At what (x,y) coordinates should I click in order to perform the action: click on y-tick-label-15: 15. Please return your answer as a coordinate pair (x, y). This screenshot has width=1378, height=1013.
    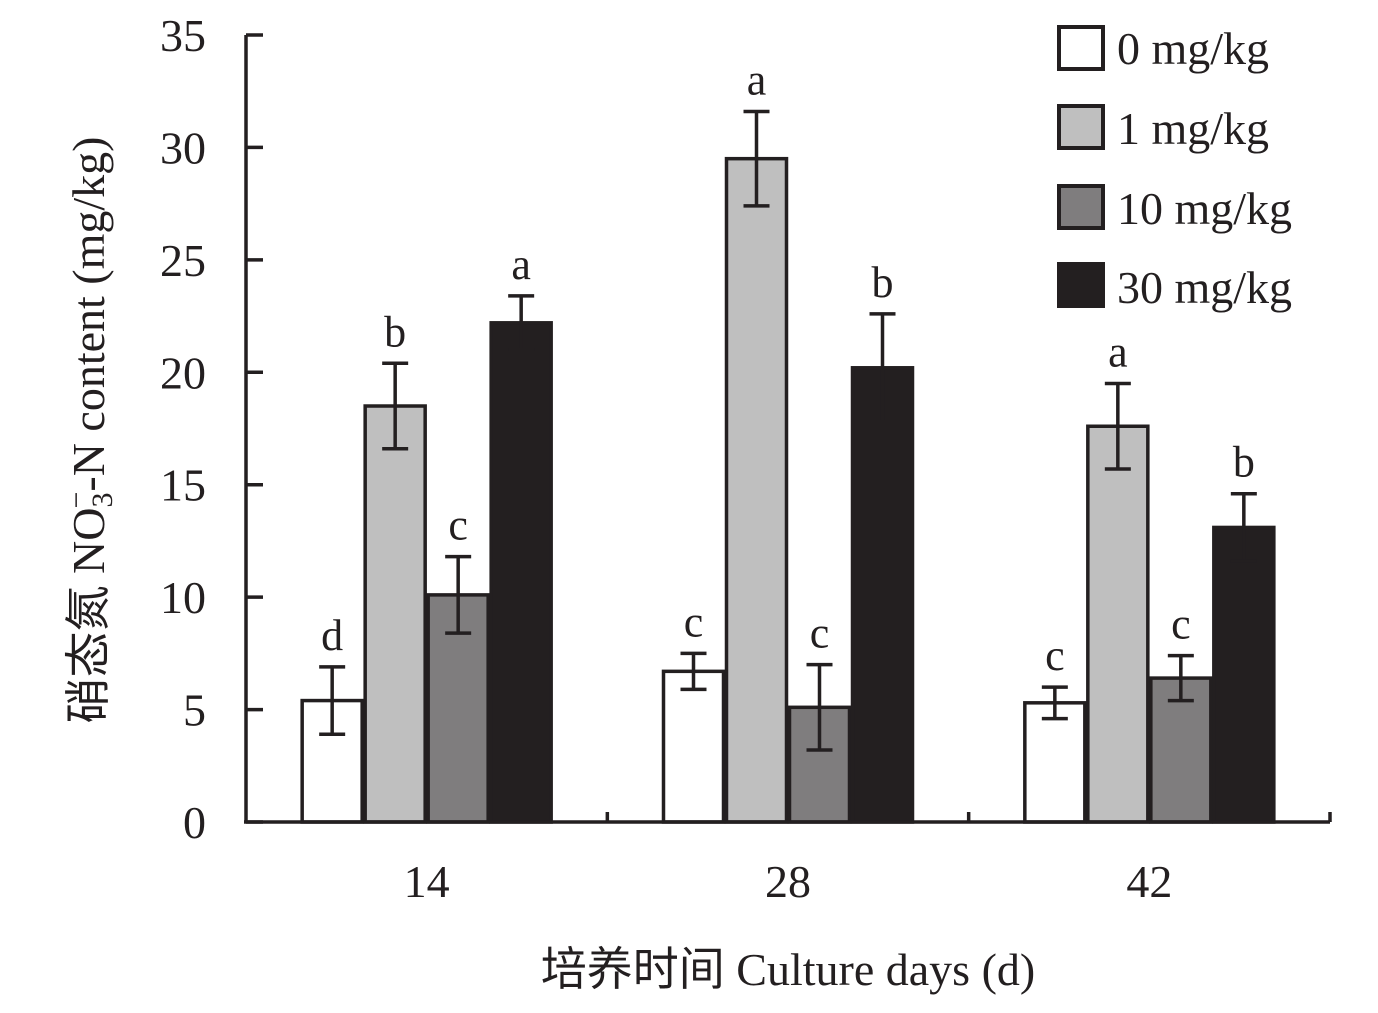
    Looking at the image, I should click on (183, 485).